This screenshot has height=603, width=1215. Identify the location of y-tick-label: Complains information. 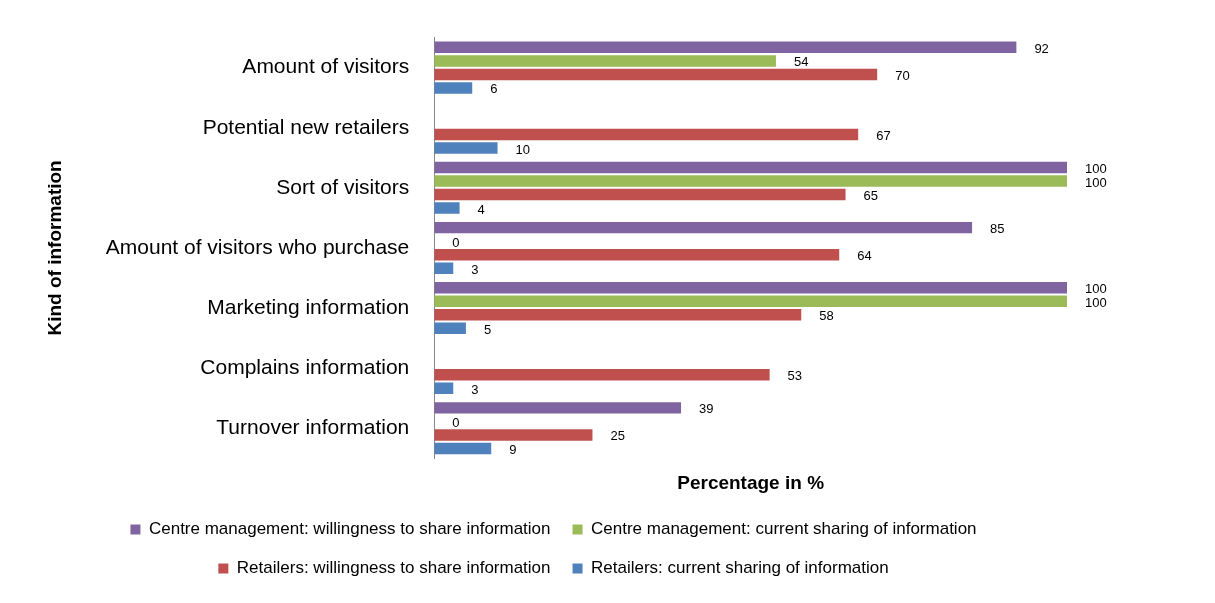
(305, 366).